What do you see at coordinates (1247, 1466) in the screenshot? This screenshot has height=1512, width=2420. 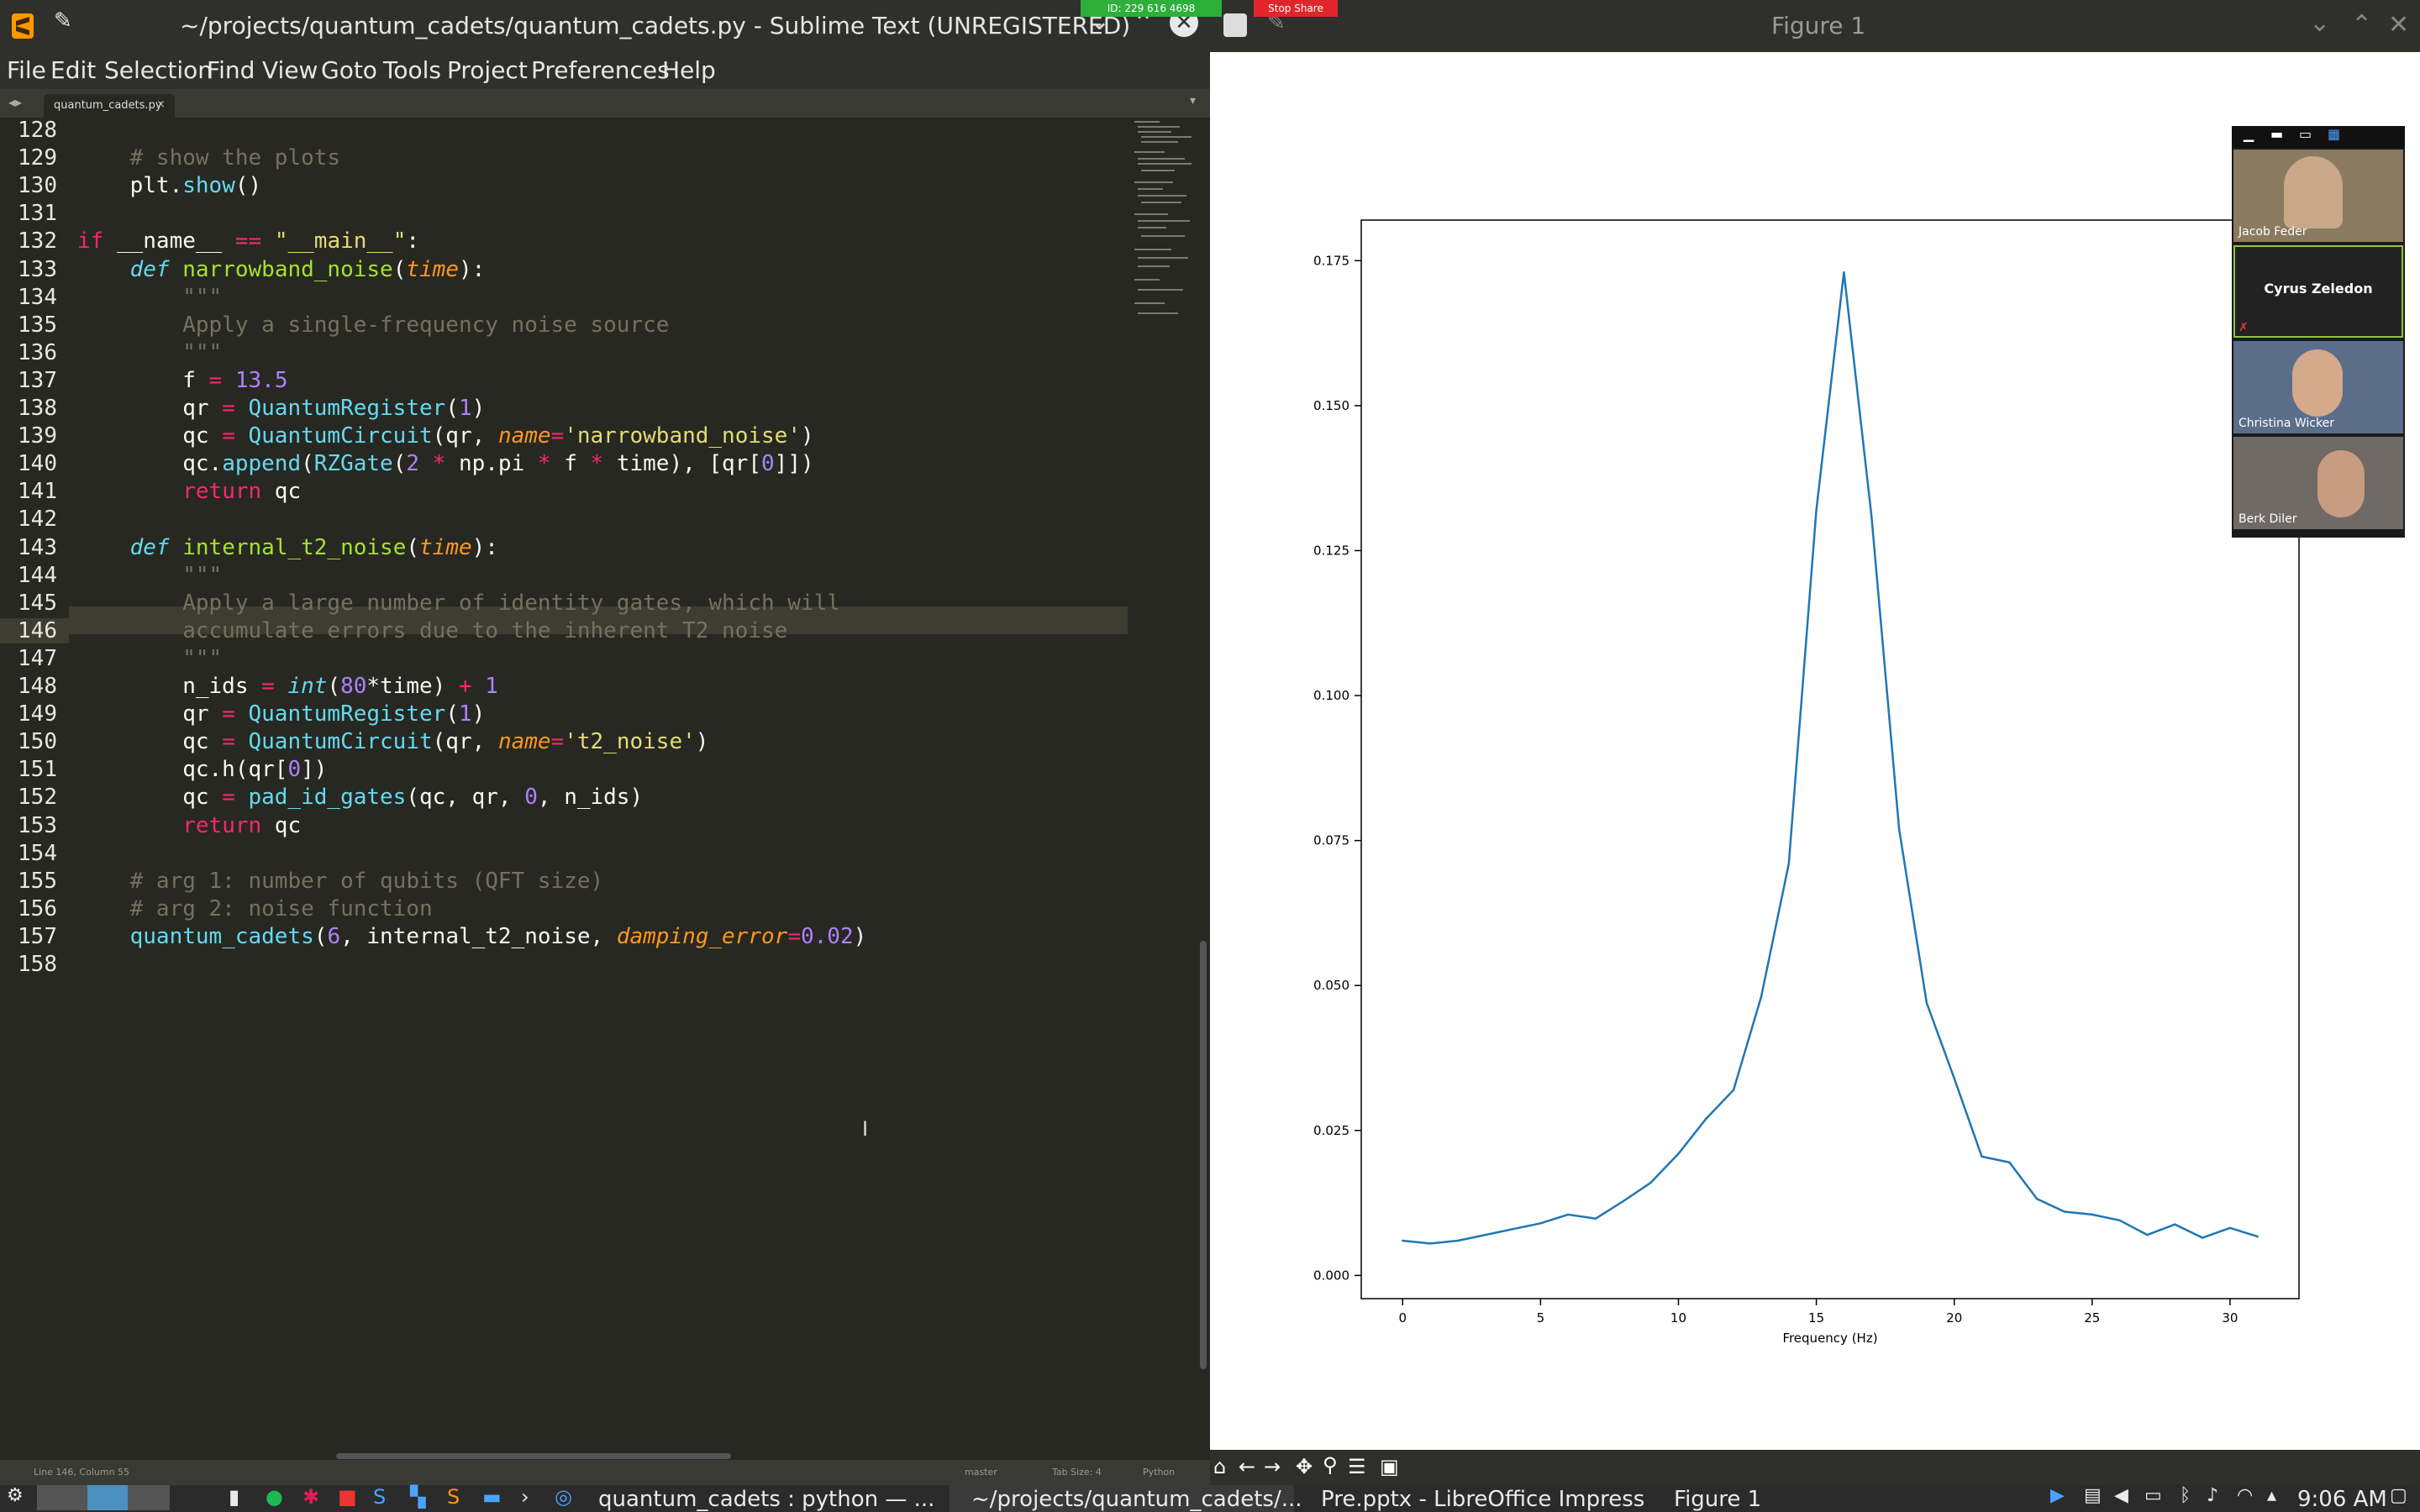 I see `back-icon: ←` at bounding box center [1247, 1466].